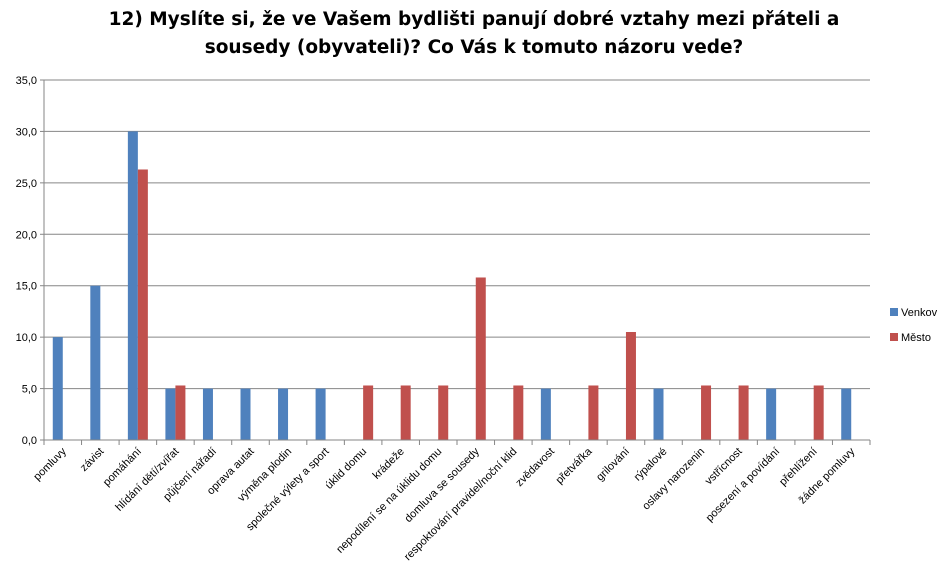 This screenshot has height=586, width=948. Describe the element at coordinates (914, 325) in the screenshot. I see `legend: Venkov Město` at that location.